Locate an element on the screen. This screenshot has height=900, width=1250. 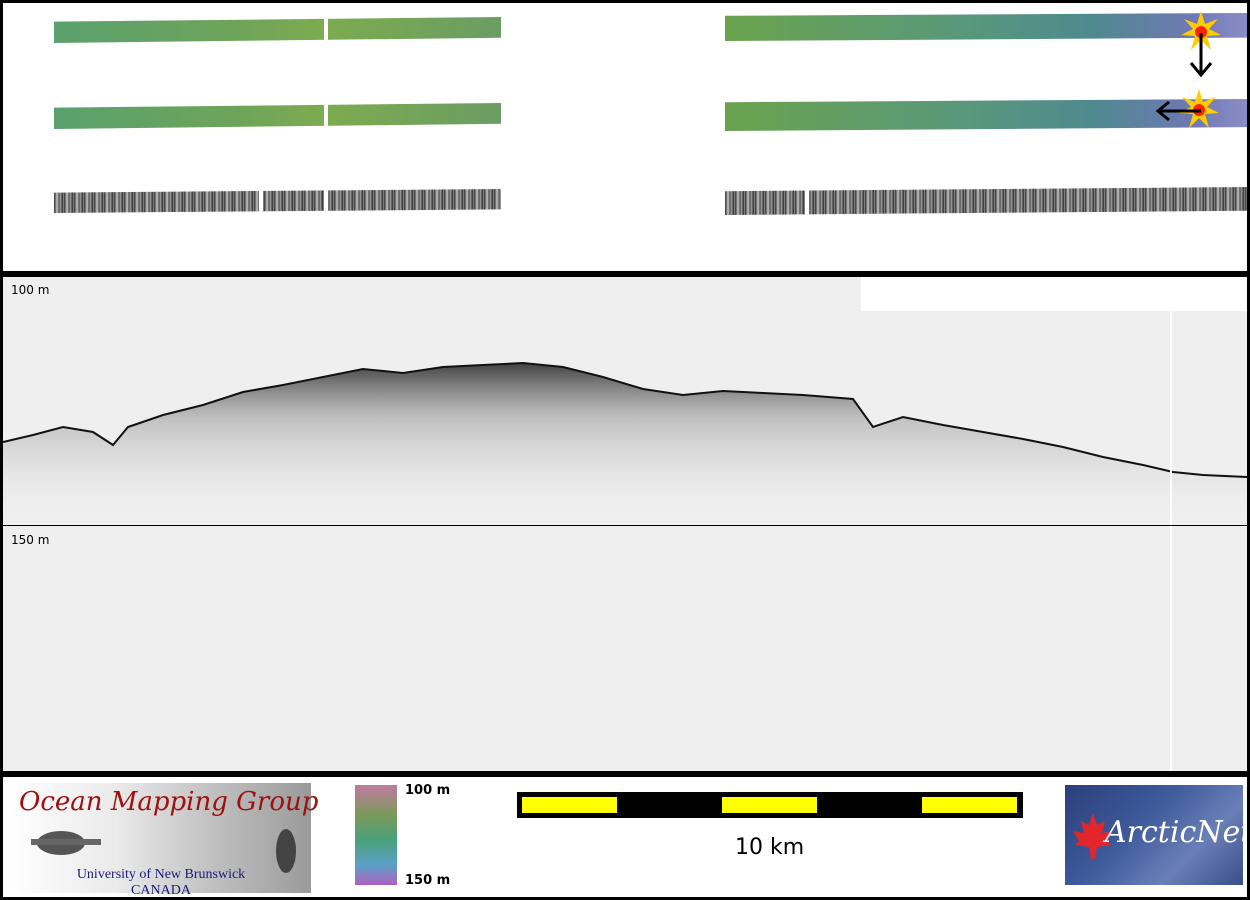
arcticnet-logo: ArcticNet is located at coordinates (1156, 835).